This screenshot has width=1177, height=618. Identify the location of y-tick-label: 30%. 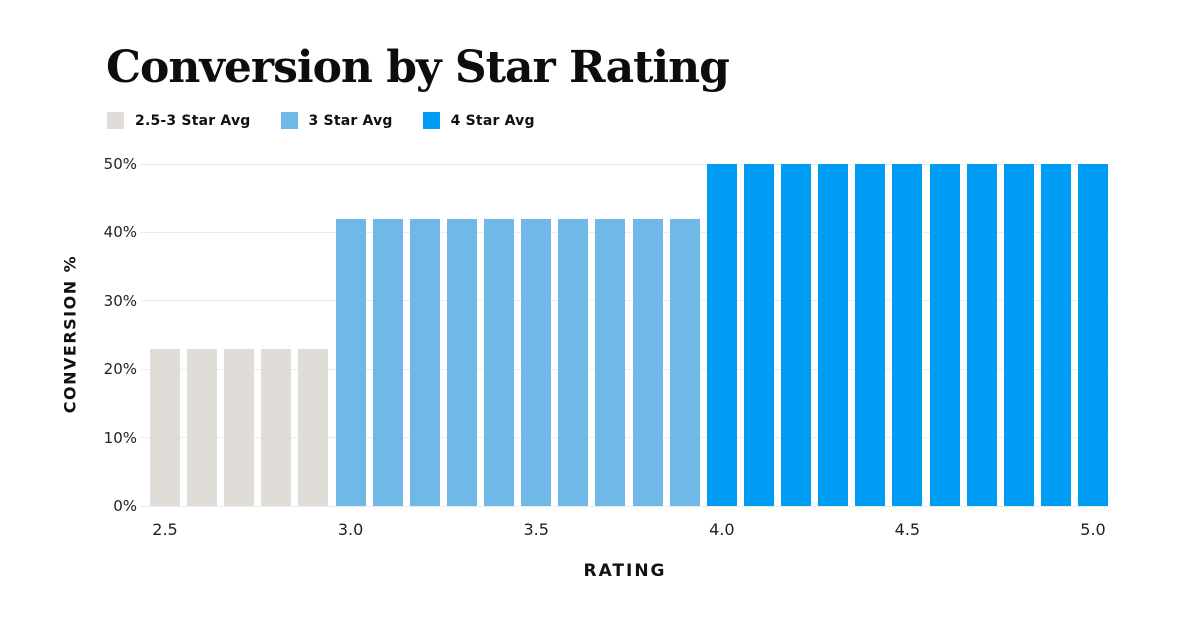
(120, 300).